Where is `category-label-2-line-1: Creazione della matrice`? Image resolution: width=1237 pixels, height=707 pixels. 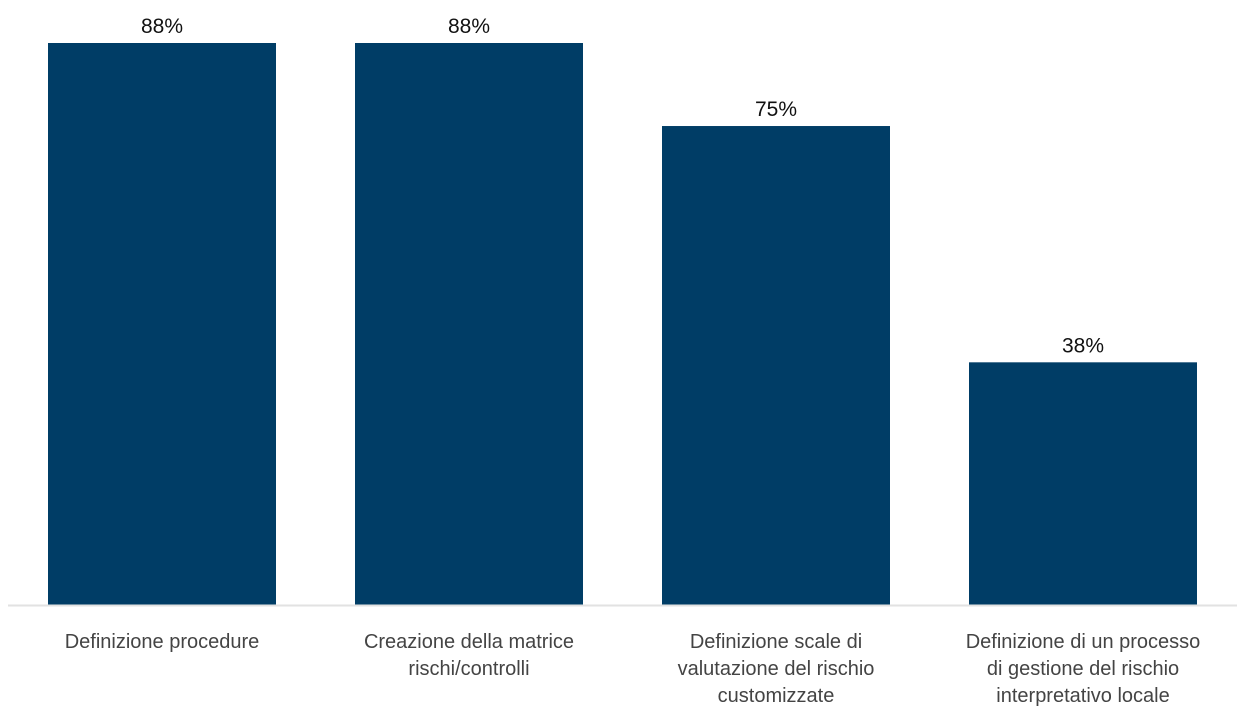 category-label-2-line-1: Creazione della matrice is located at coordinates (469, 642).